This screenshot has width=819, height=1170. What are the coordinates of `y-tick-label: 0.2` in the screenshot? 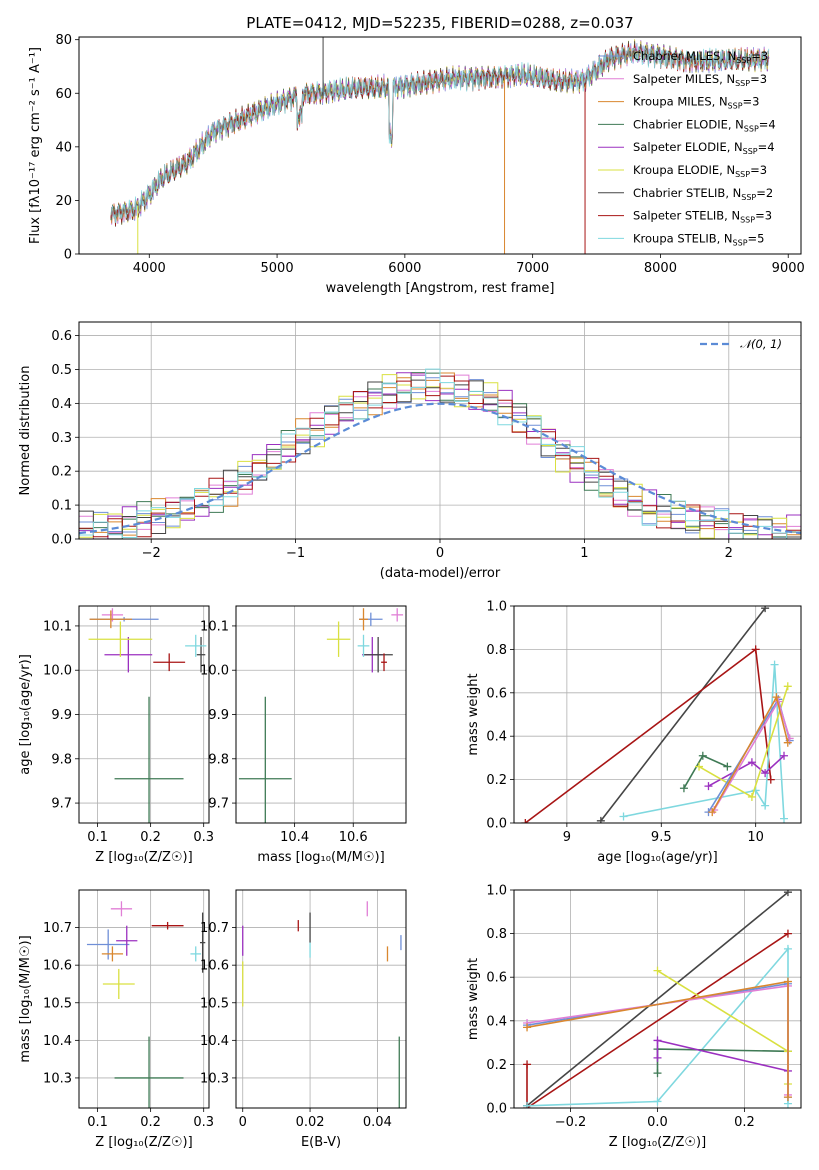 It's located at (496, 1065).